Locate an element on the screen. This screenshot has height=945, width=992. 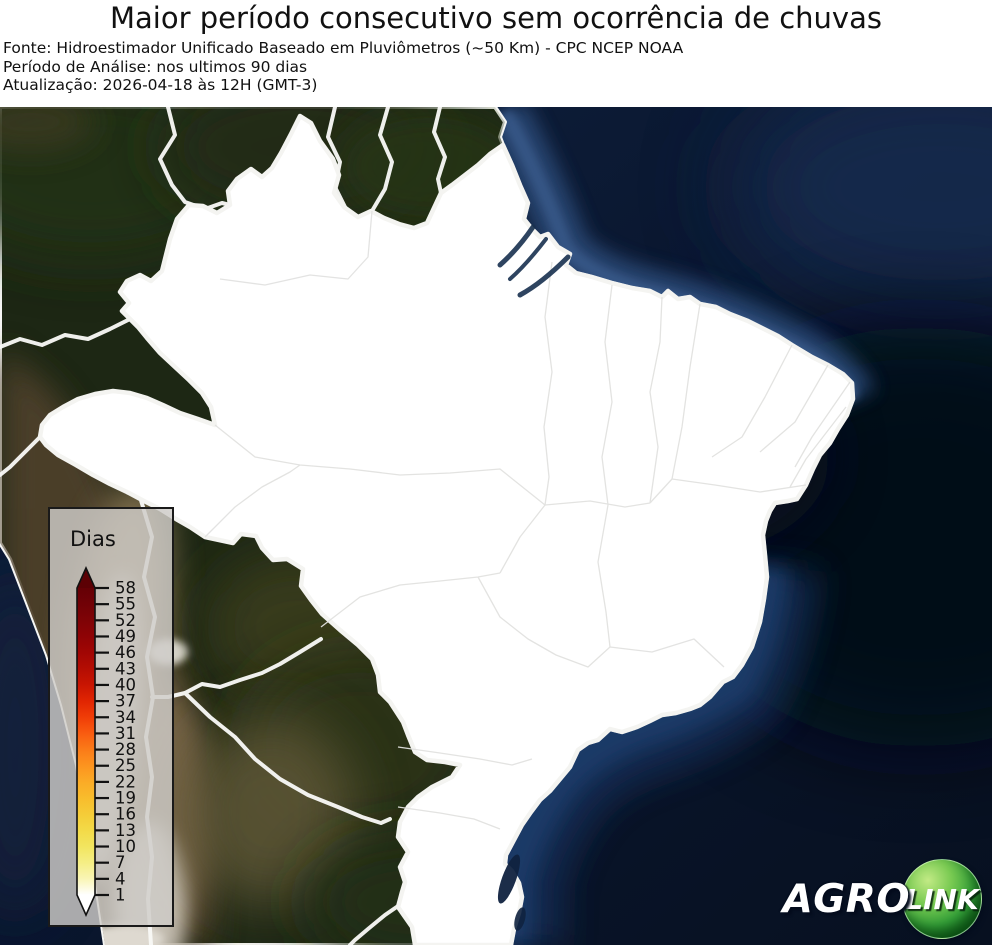
legend-tick-label: 40 is located at coordinates (125, 684).